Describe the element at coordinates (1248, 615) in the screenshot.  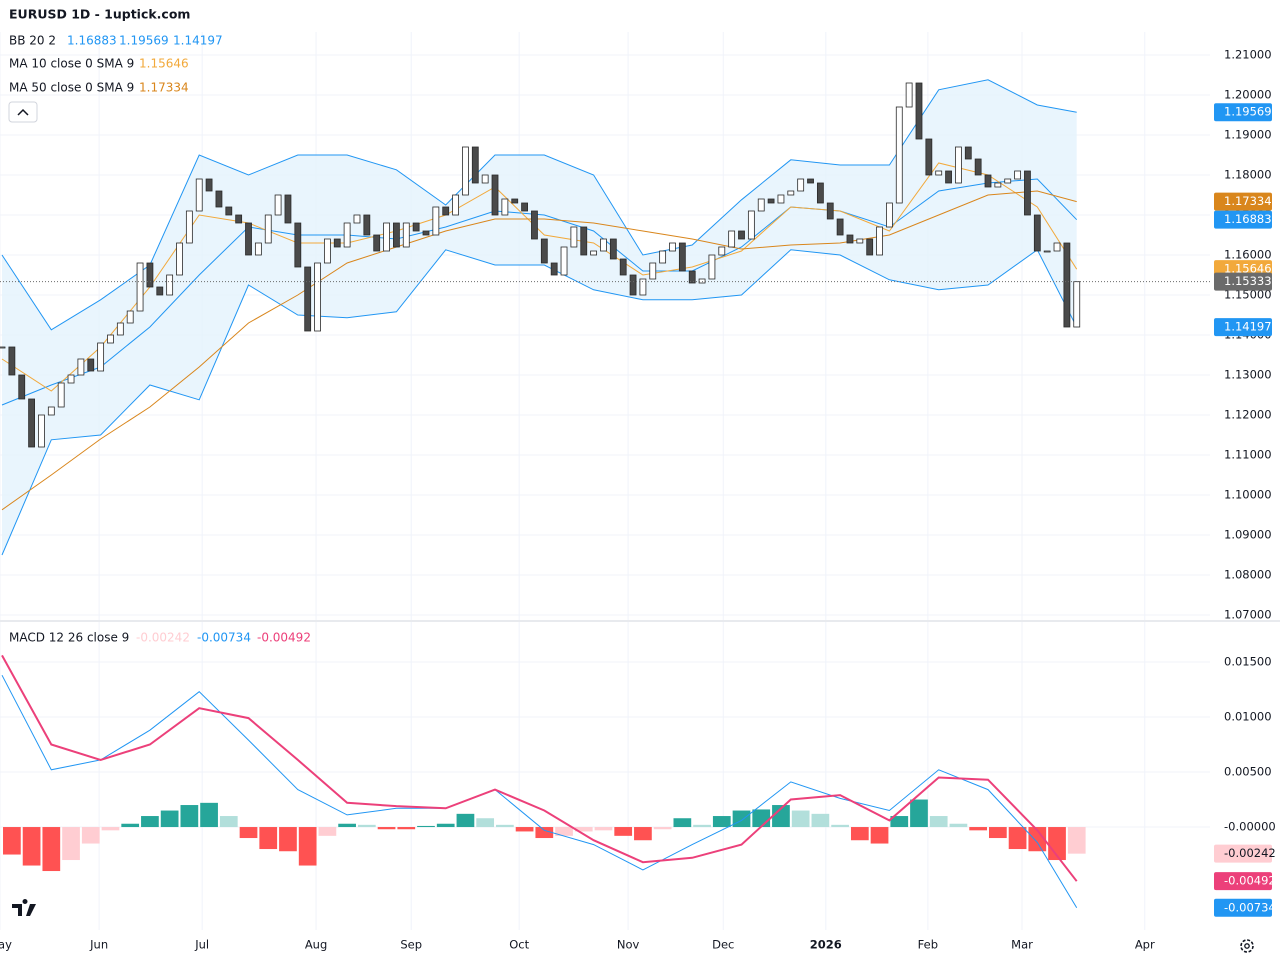
I see `y-tick-label: 1.07000` at that location.